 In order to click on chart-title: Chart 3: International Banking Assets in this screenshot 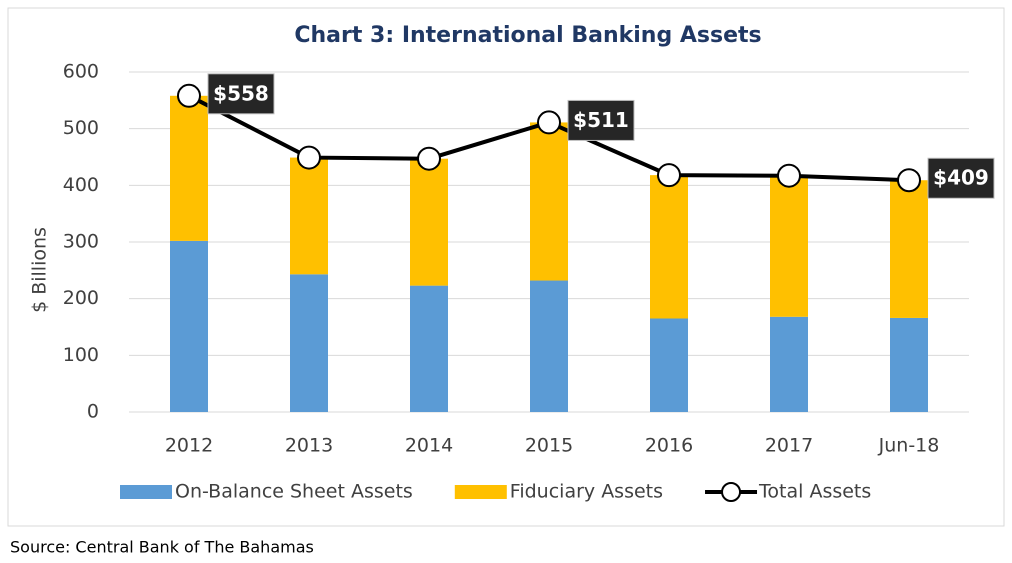, I will do `click(527, 35)`.